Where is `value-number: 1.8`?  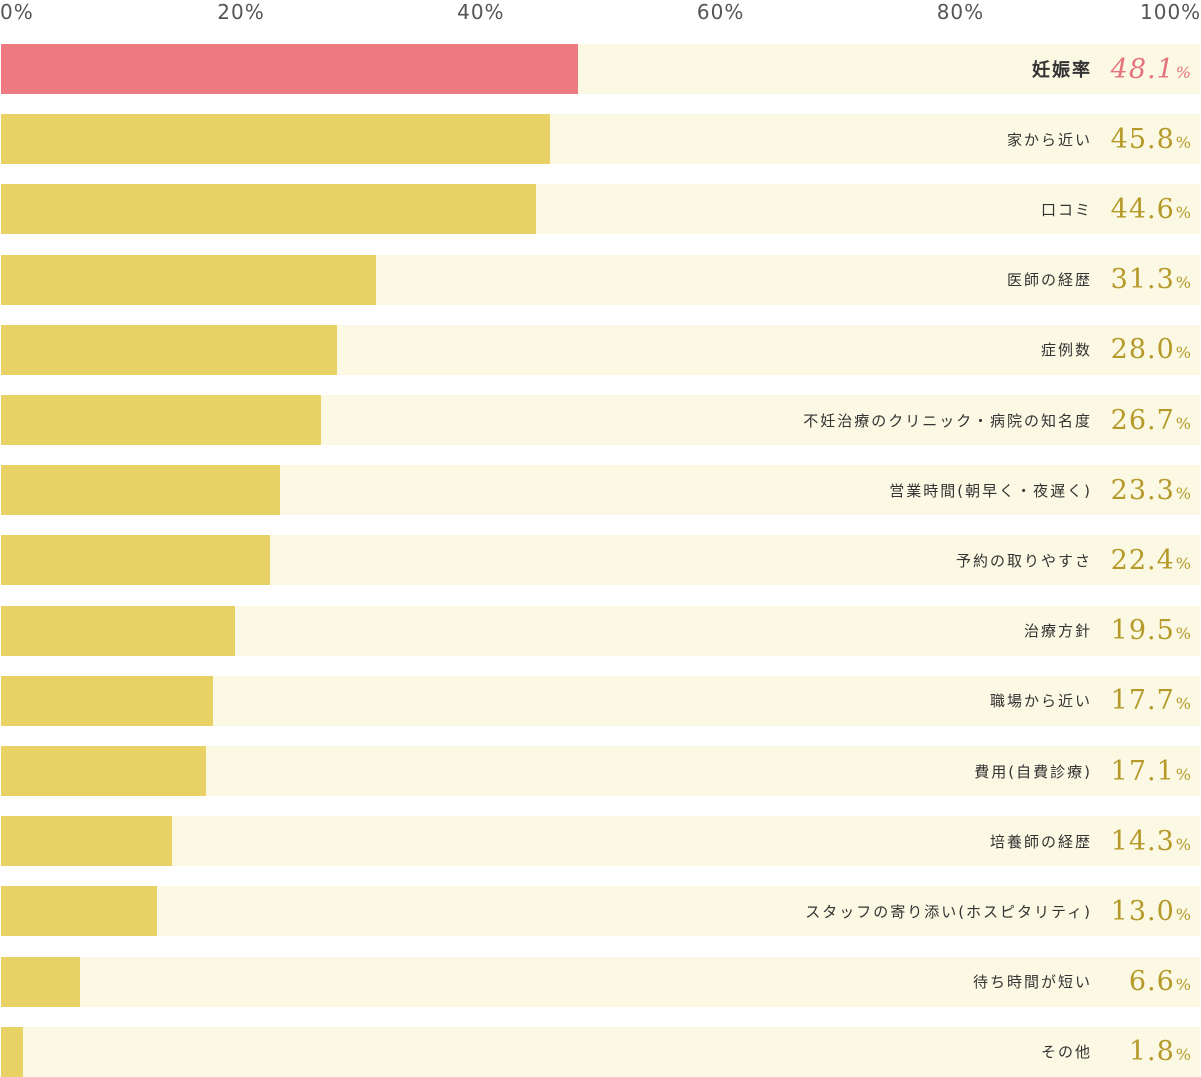 value-number: 1.8 is located at coordinates (1151, 1052).